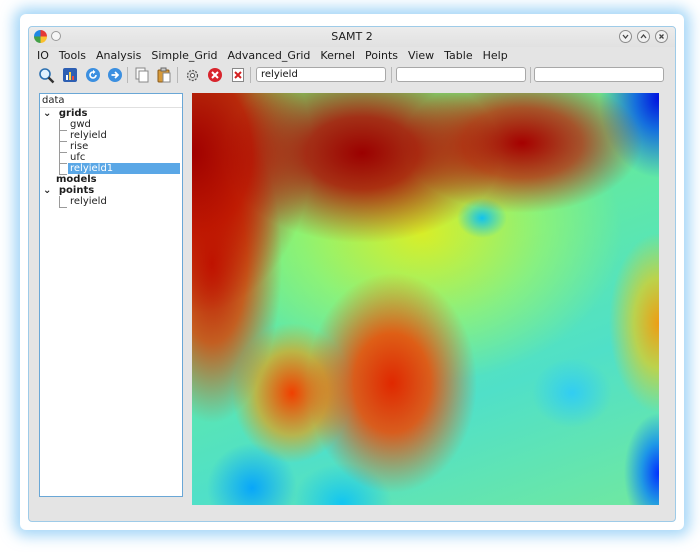 Image resolution: width=700 pixels, height=552 pixels. Describe the element at coordinates (124, 168) in the screenshot. I see `tree-item-relyield1: relyield1` at that location.